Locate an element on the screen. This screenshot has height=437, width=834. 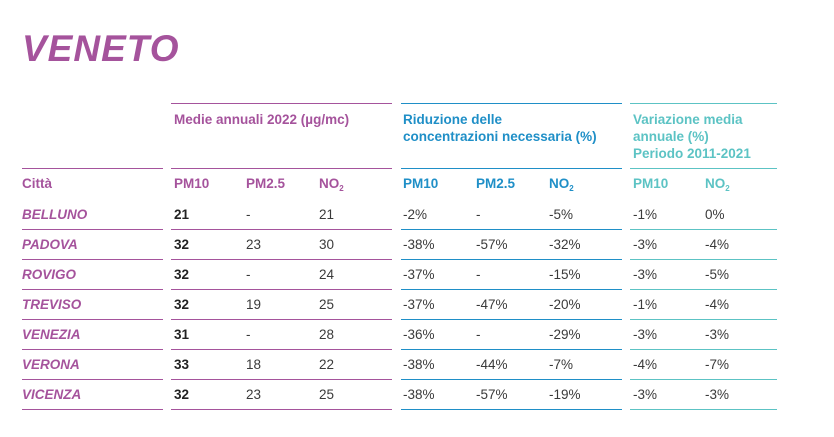
cell-r-no2: -15% is located at coordinates (565, 274).